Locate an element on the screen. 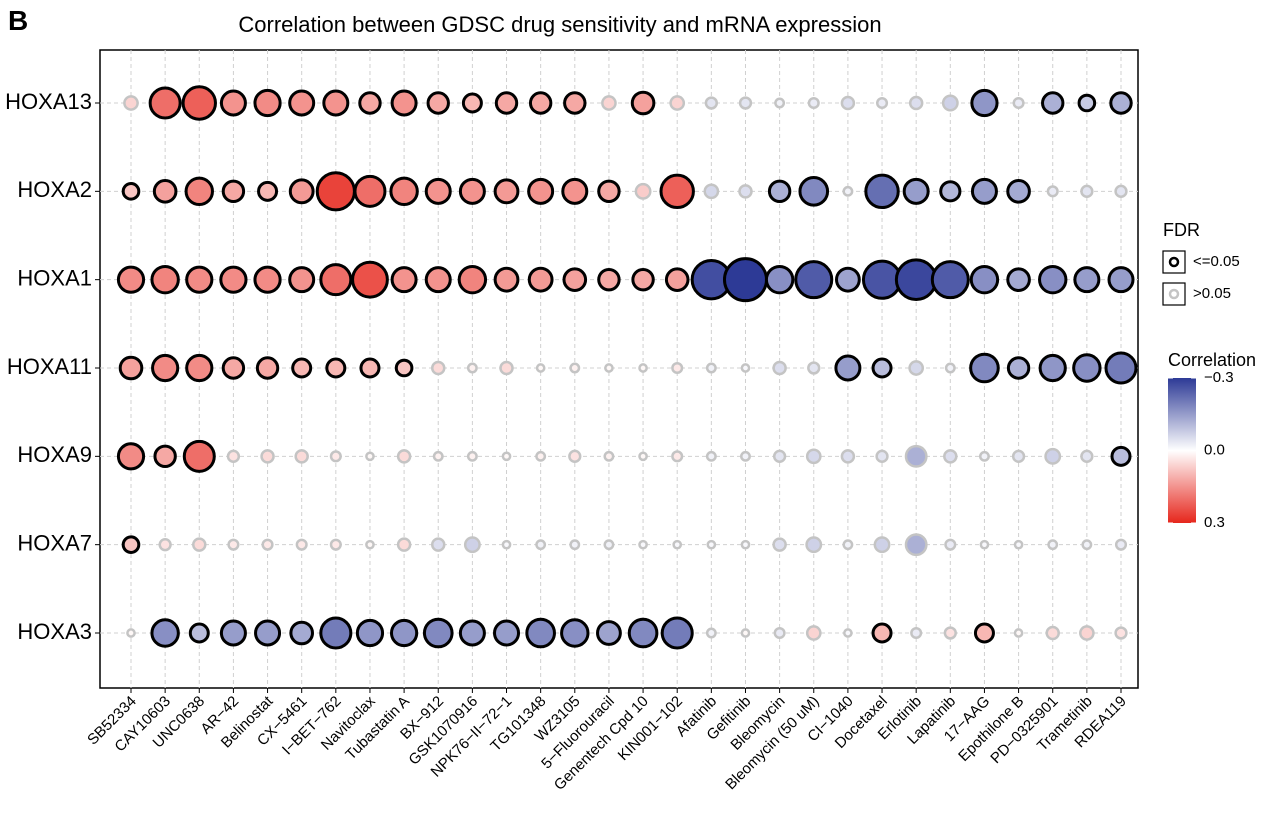 The image size is (1286, 824). legend-symbol is located at coordinates (1174, 262).